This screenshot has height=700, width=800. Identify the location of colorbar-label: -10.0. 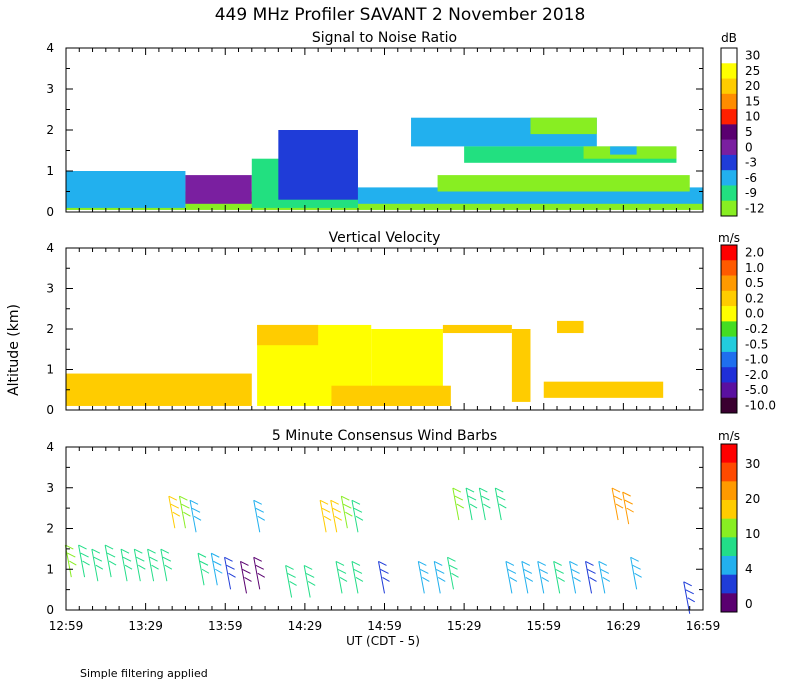
(760, 405).